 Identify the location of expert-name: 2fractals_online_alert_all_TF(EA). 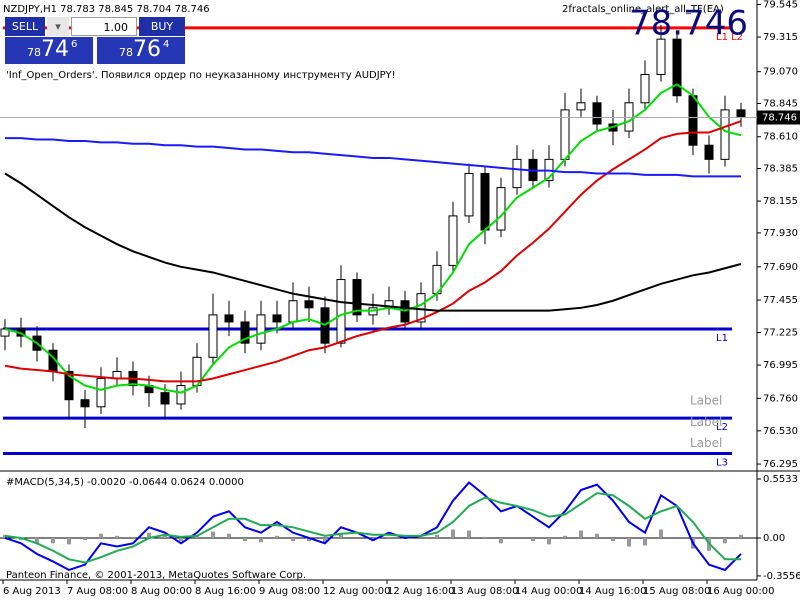
(643, 9).